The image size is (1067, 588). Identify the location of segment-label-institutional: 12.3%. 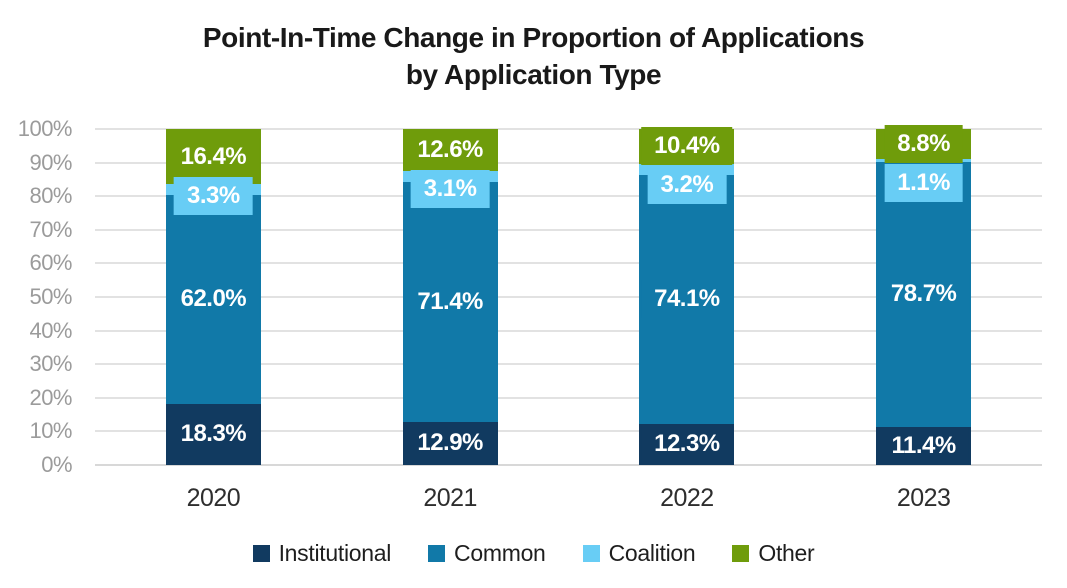
(687, 444).